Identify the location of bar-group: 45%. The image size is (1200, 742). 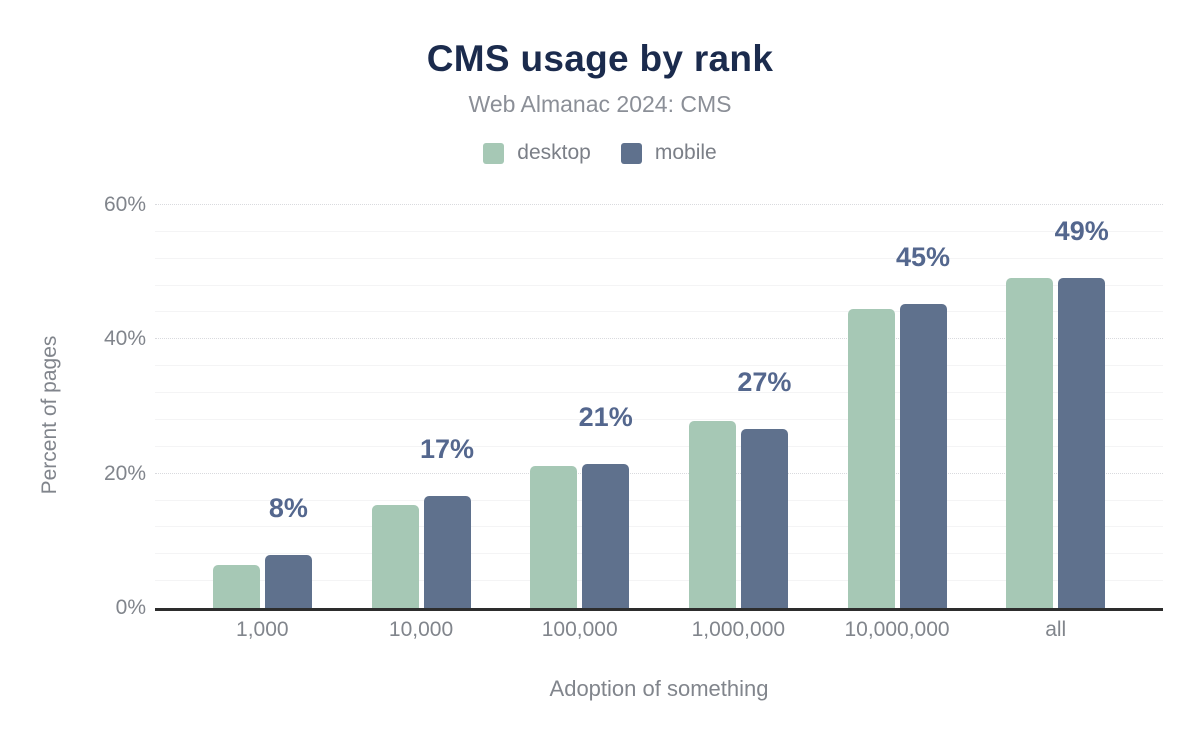
(897, 406).